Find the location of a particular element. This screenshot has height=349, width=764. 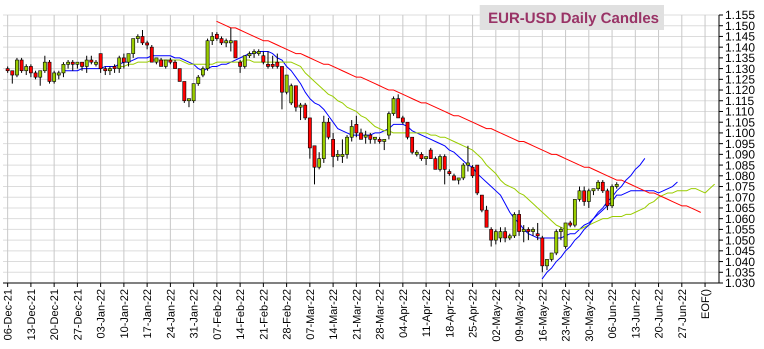

x-tick-label: 30-May-22 is located at coordinates (590, 315).